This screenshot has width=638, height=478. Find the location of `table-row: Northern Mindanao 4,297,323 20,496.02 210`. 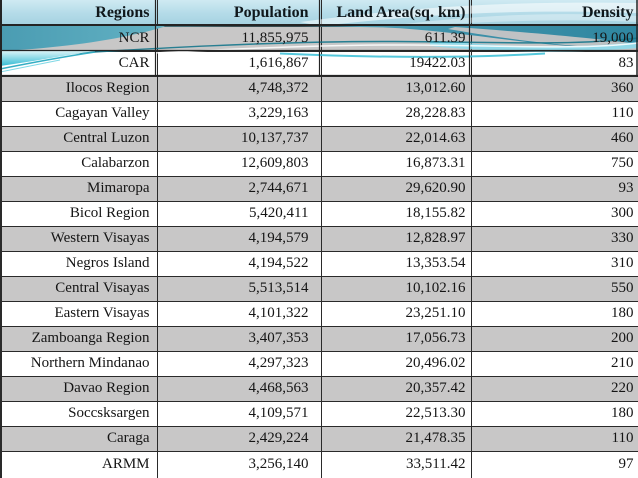

table-row: Northern Mindanao 4,297,323 20,496.02 210 is located at coordinates (319, 363).